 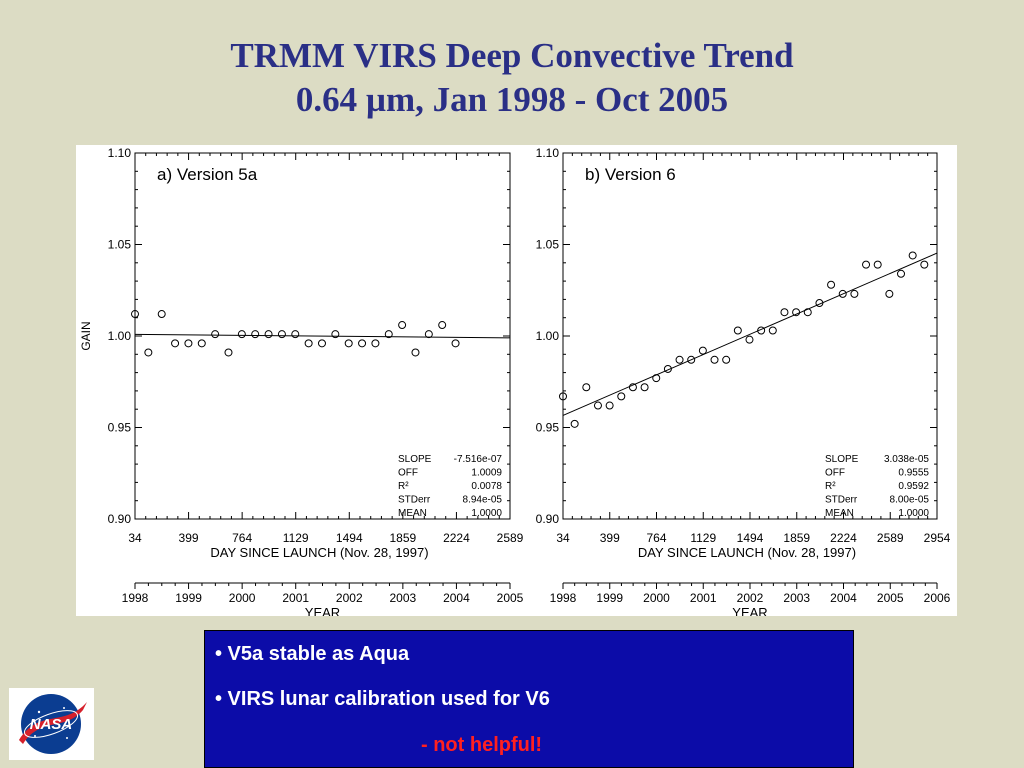 What do you see at coordinates (630, 174) in the screenshot?
I see `panel-label: b) Version 6` at bounding box center [630, 174].